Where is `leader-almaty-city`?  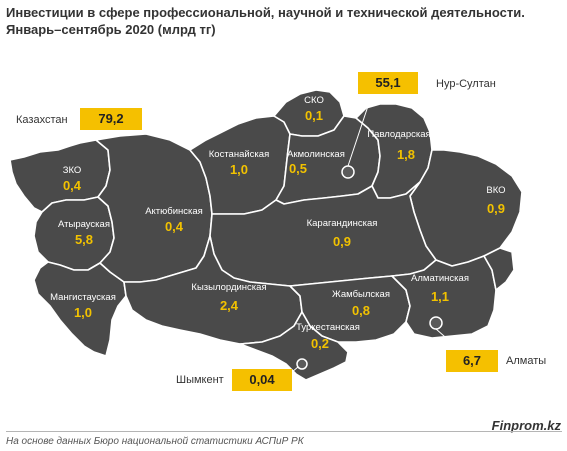
leader-almaty-city is located at coordinates (448, 339).